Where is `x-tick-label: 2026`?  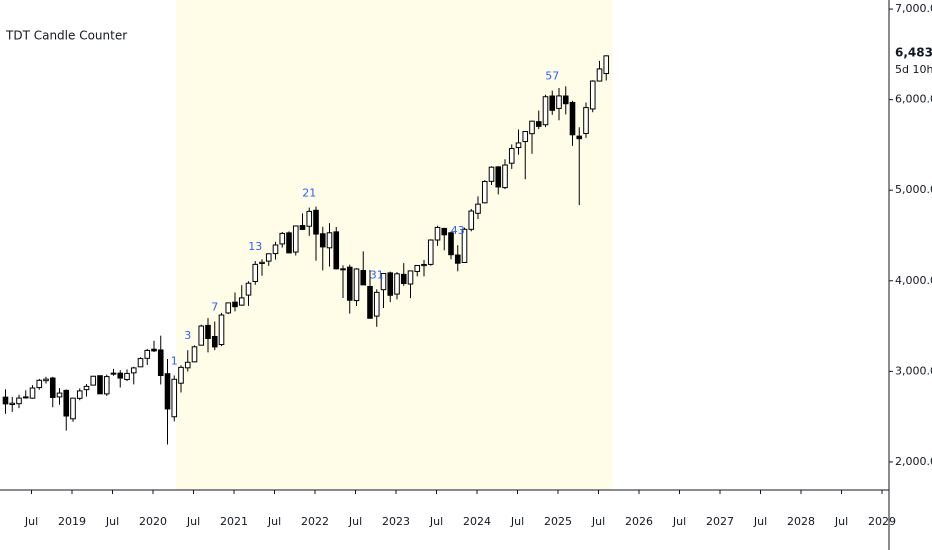 x-tick-label: 2026 is located at coordinates (639, 521).